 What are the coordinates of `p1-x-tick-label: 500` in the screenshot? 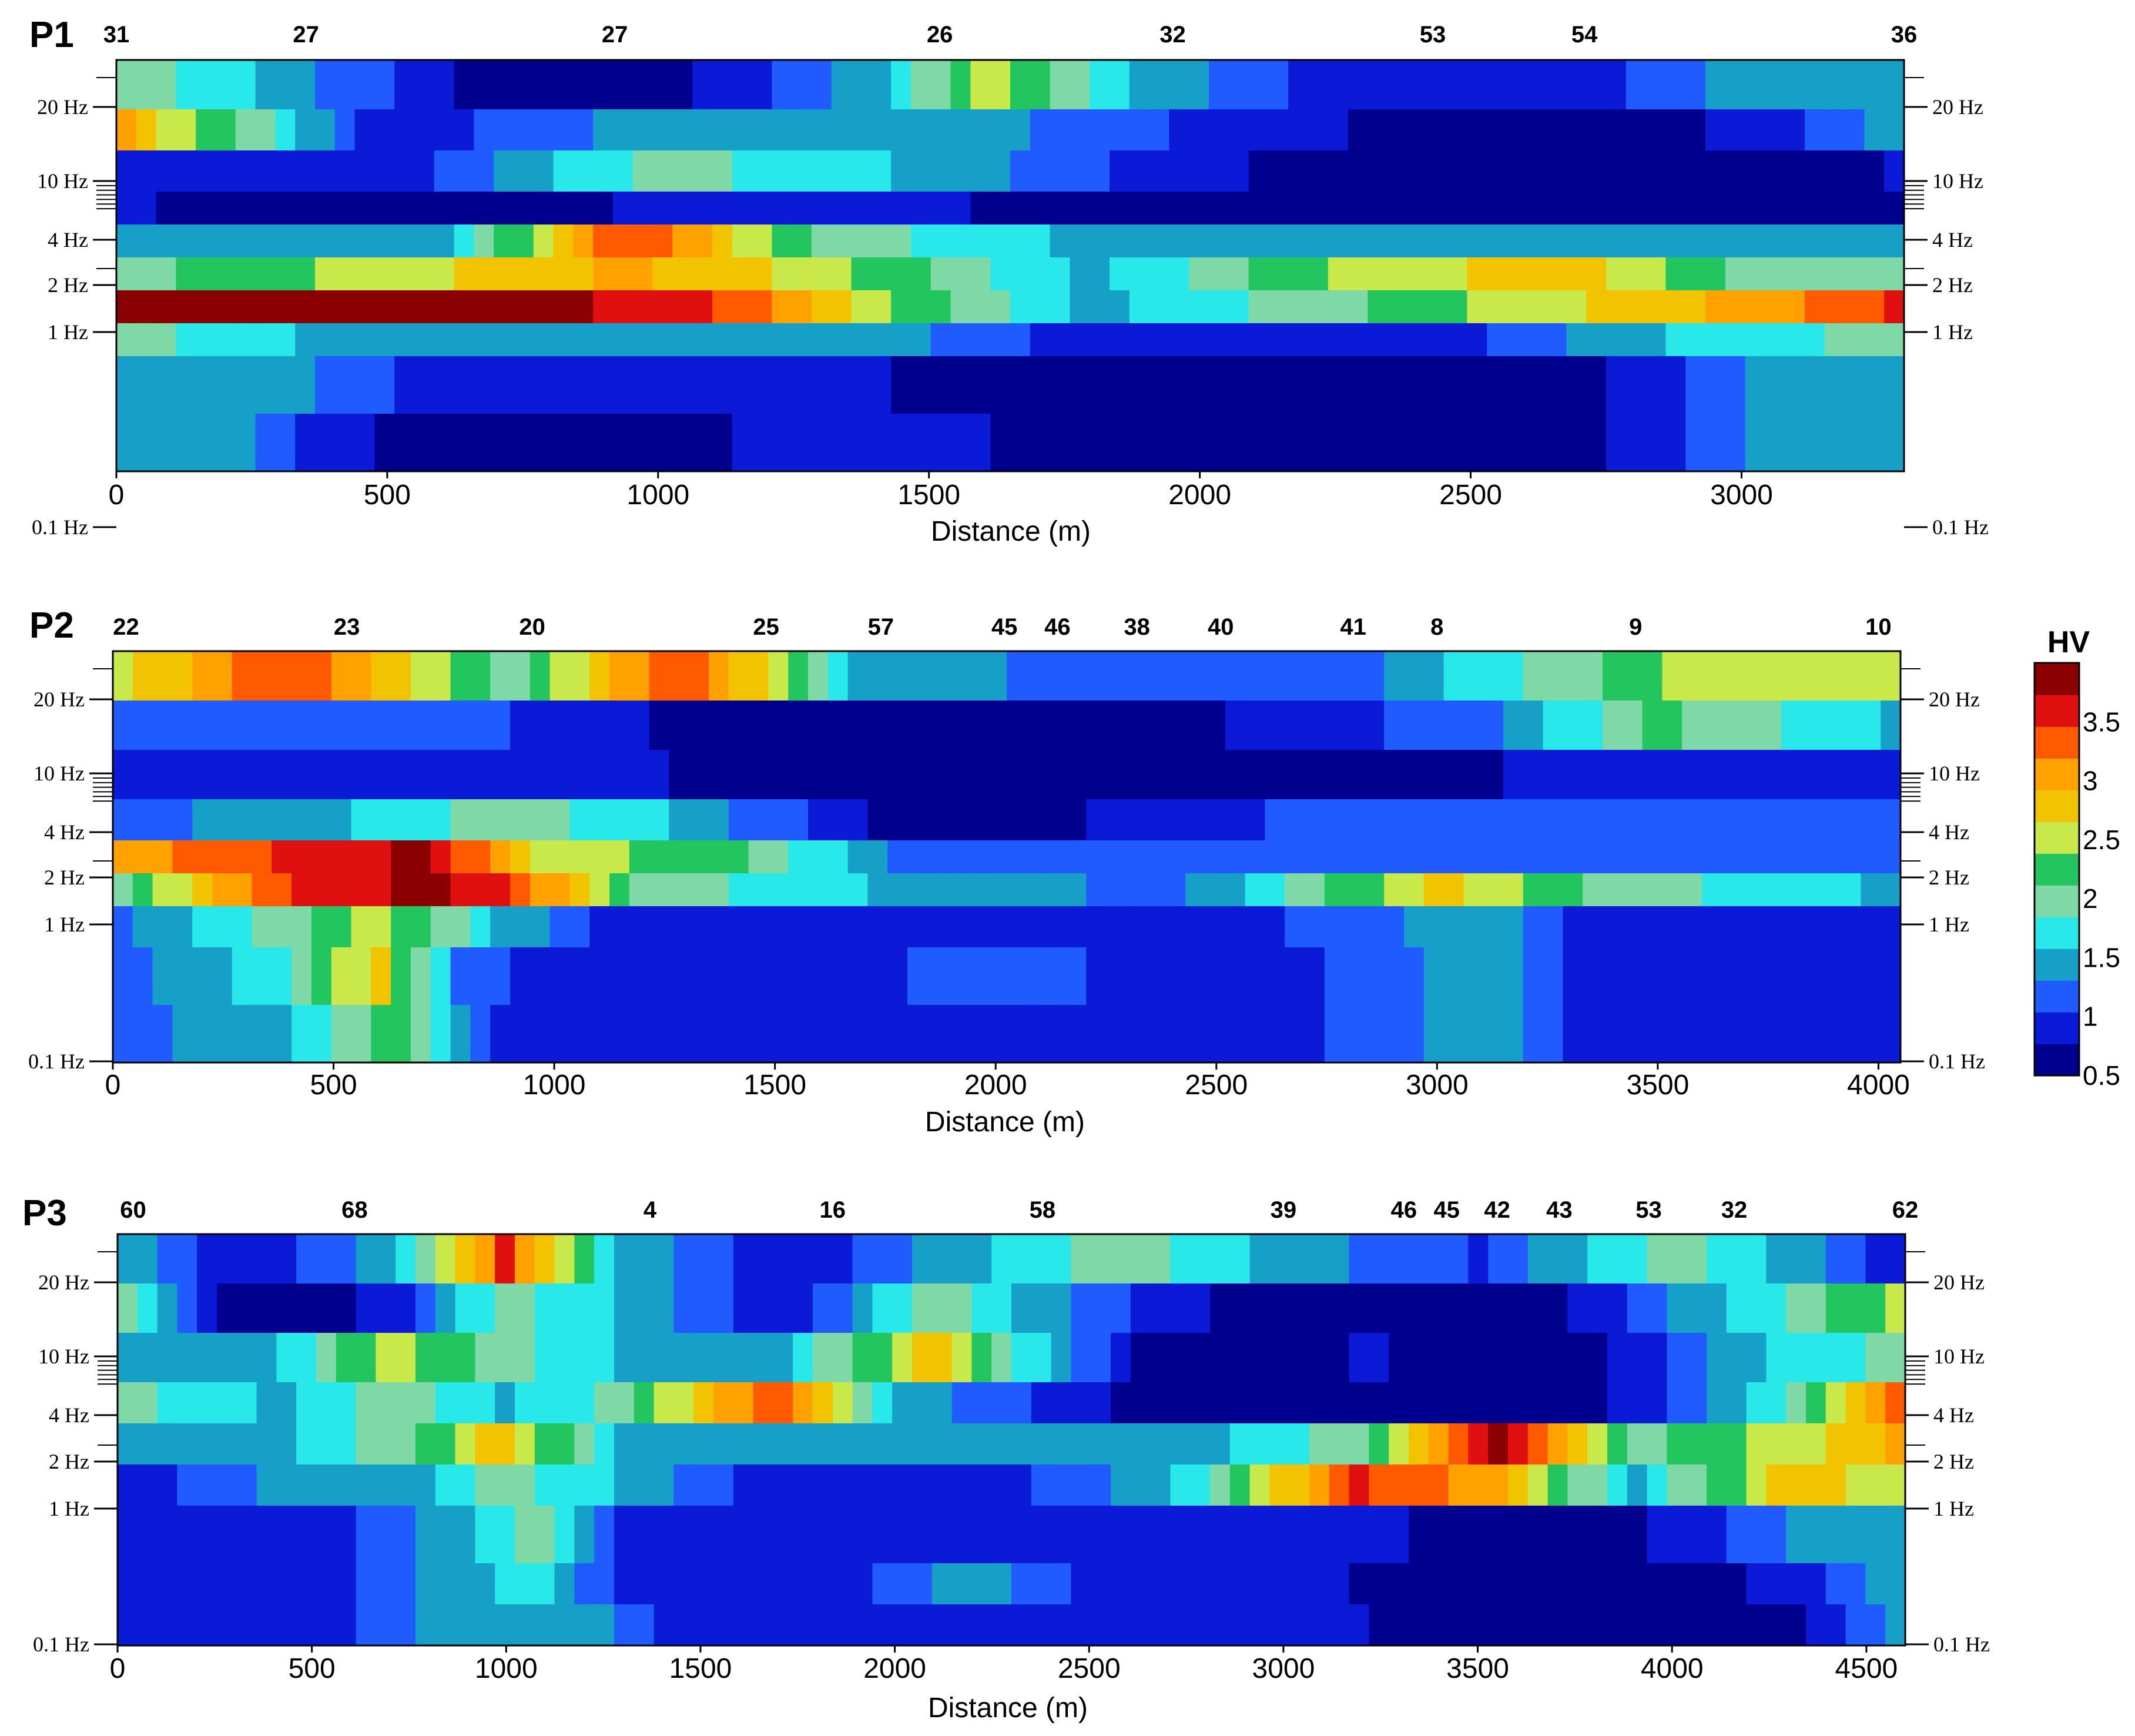 It's located at (387, 495).